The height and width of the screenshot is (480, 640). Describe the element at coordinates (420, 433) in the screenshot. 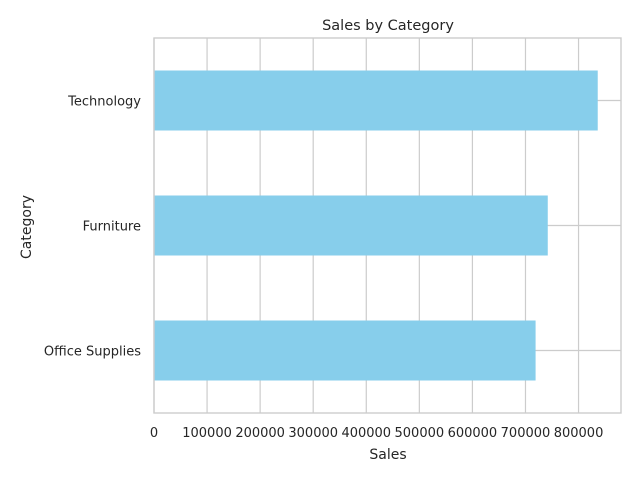

I see `x-tick-label: 500000` at that location.